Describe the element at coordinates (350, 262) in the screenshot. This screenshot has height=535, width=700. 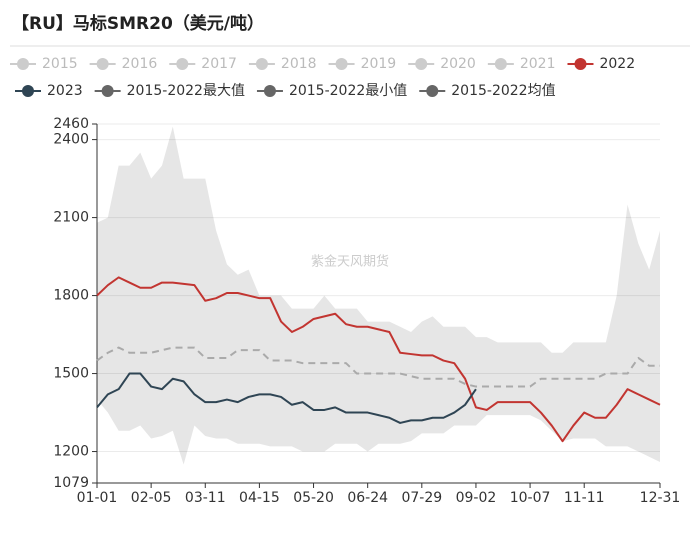
I see `watermark: 紫金天风期货` at that location.